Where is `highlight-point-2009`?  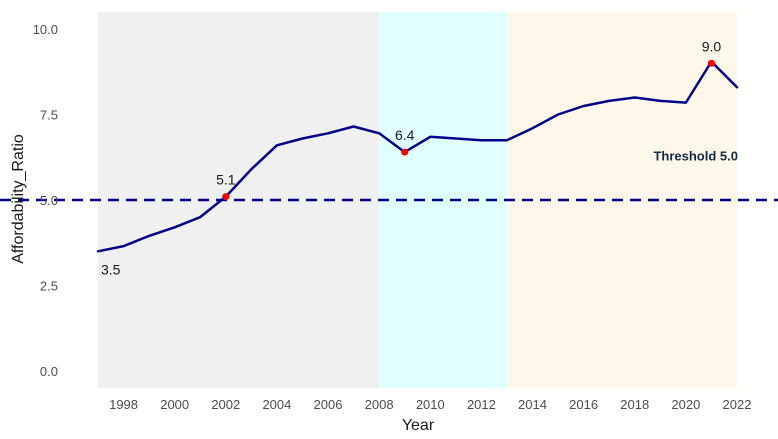
highlight-point-2009 is located at coordinates (405, 152).